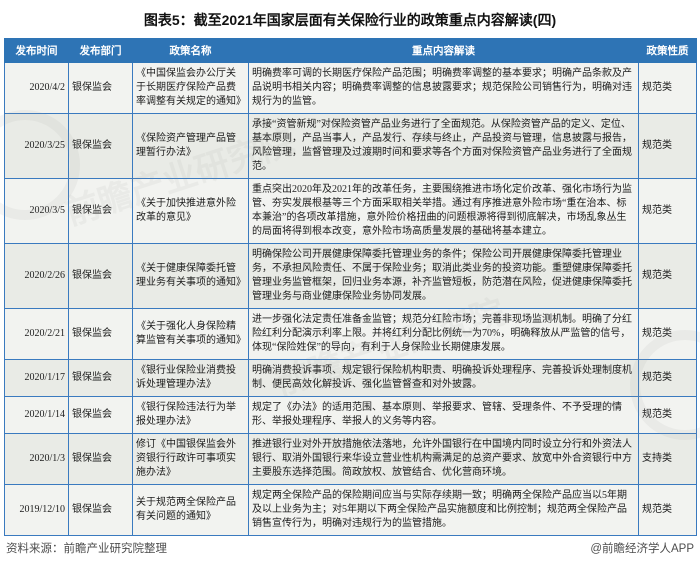 Image resolution: width=700 pixels, height=562 pixels. Describe the element at coordinates (190, 459) in the screenshot. I see `cell-policy-name: 修订《中国银保监会外资银行行政许可事项实施办法》` at that location.